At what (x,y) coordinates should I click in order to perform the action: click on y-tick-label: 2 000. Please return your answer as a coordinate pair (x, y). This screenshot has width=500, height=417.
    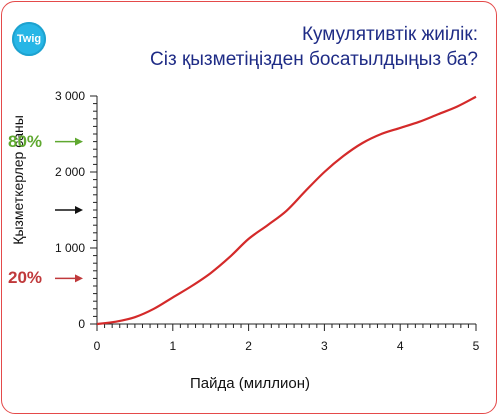
    Looking at the image, I should click on (70, 172).